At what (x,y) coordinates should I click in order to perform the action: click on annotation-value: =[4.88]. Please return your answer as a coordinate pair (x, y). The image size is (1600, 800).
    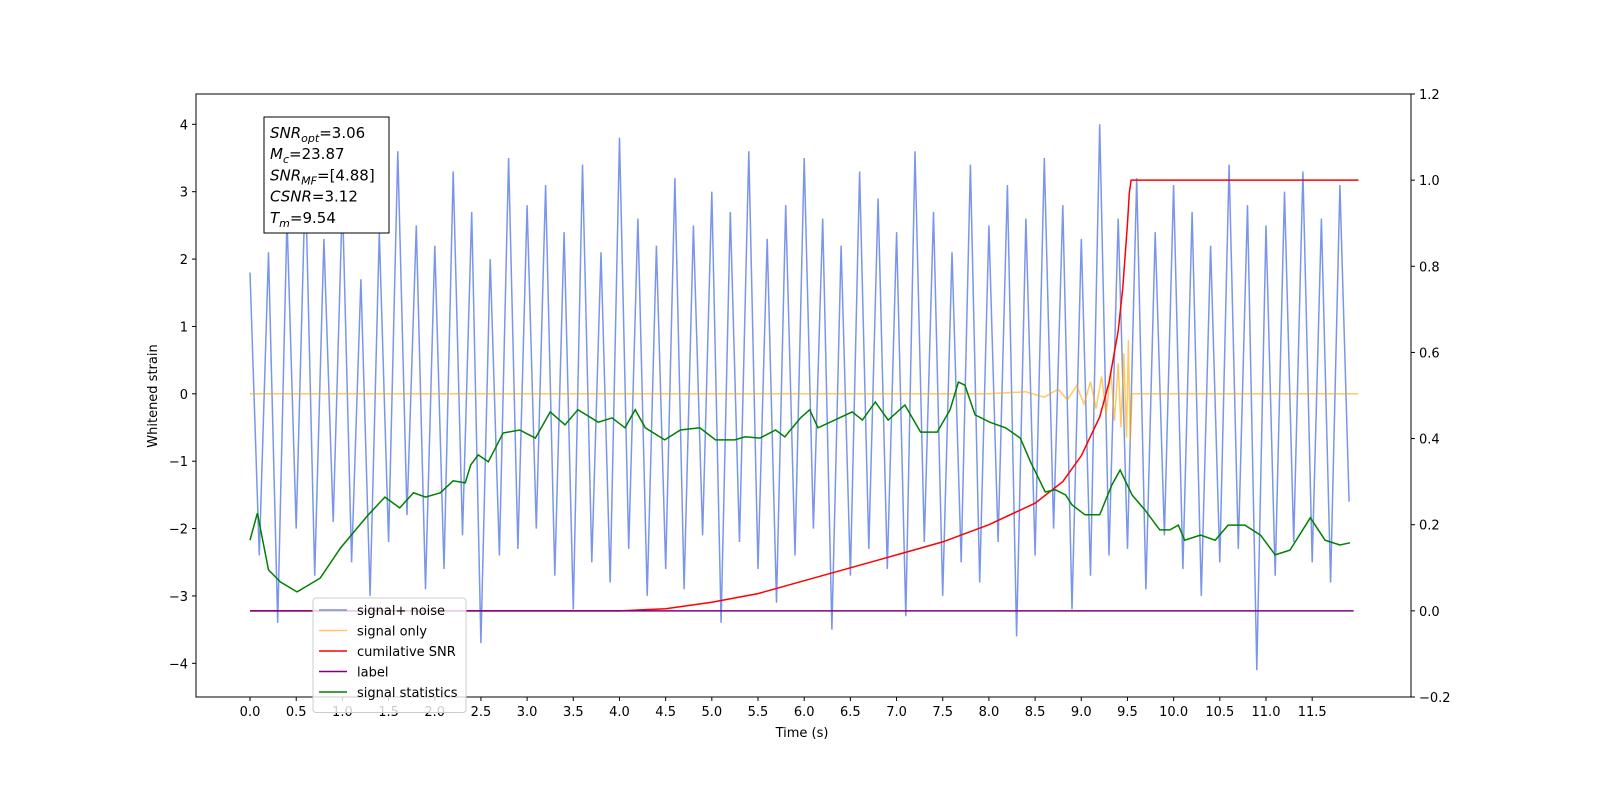
    Looking at the image, I should click on (346, 175).